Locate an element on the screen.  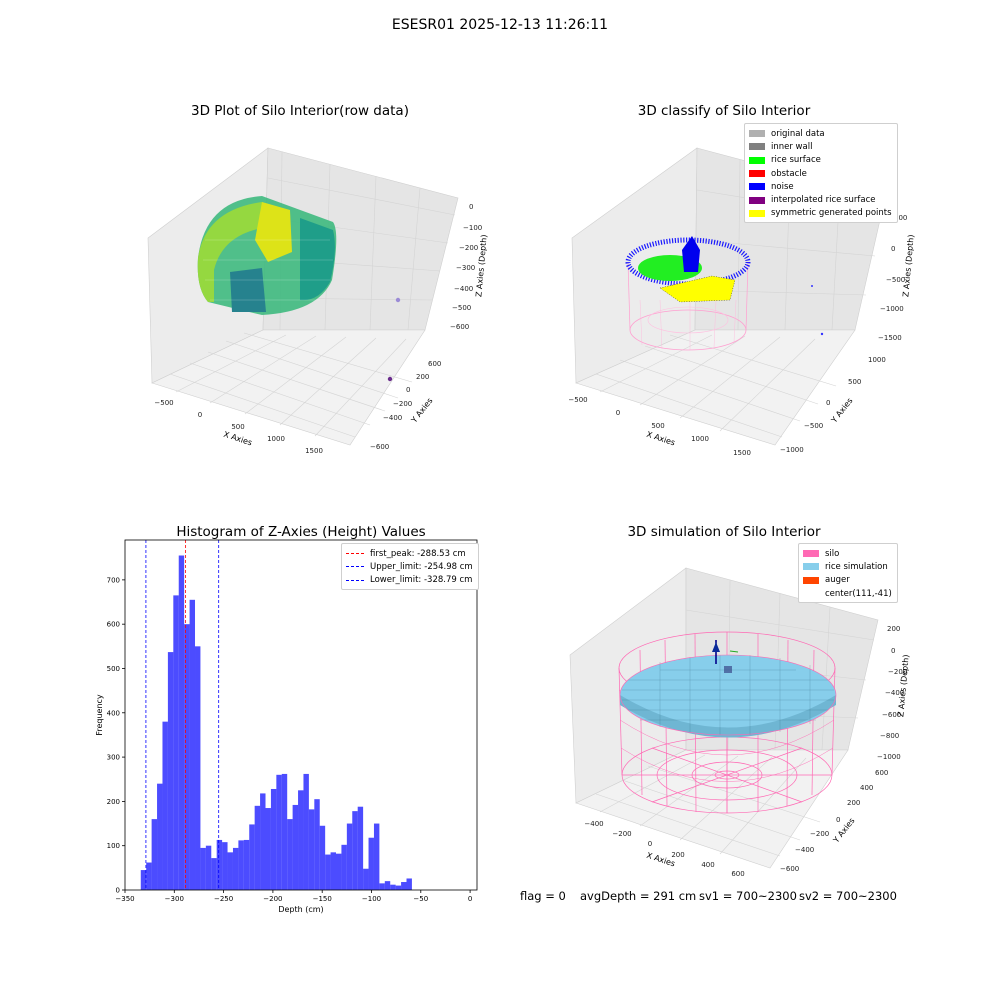
svg-text: 200 is located at coordinates (893, 629).